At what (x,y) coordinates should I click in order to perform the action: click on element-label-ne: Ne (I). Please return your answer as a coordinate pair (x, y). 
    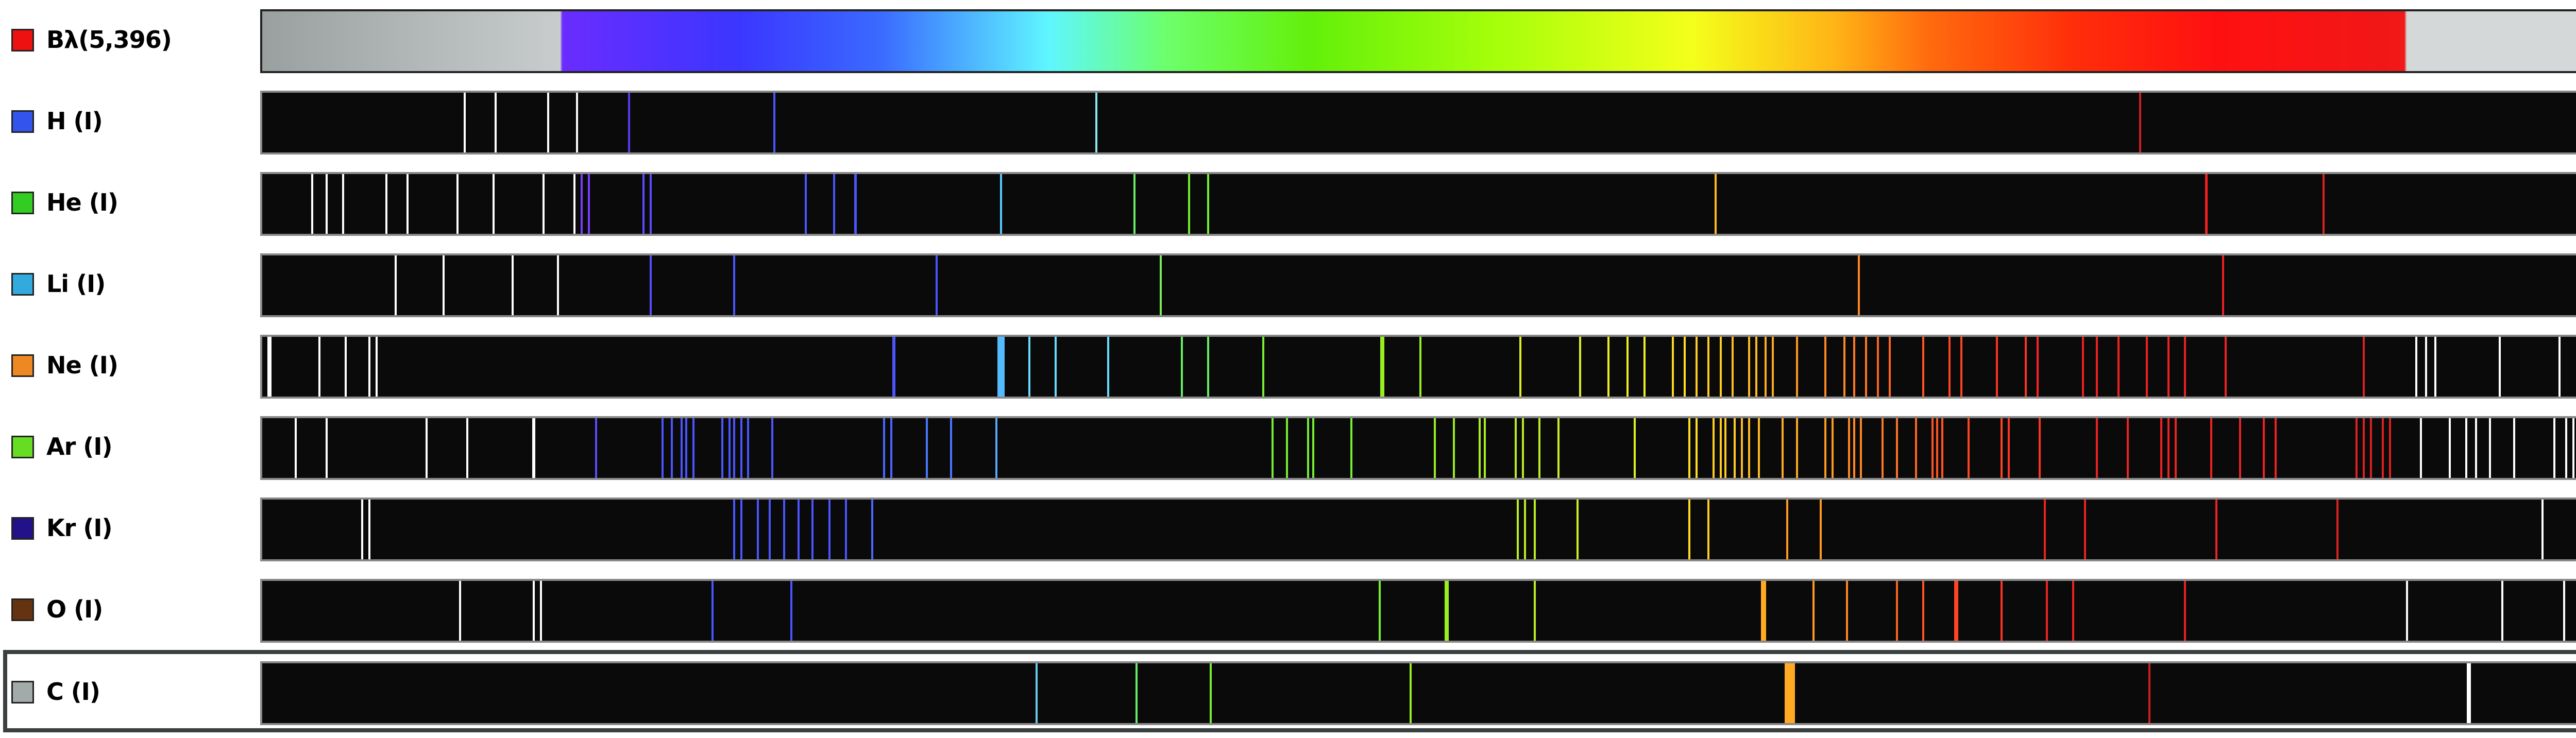
    Looking at the image, I should click on (82, 365).